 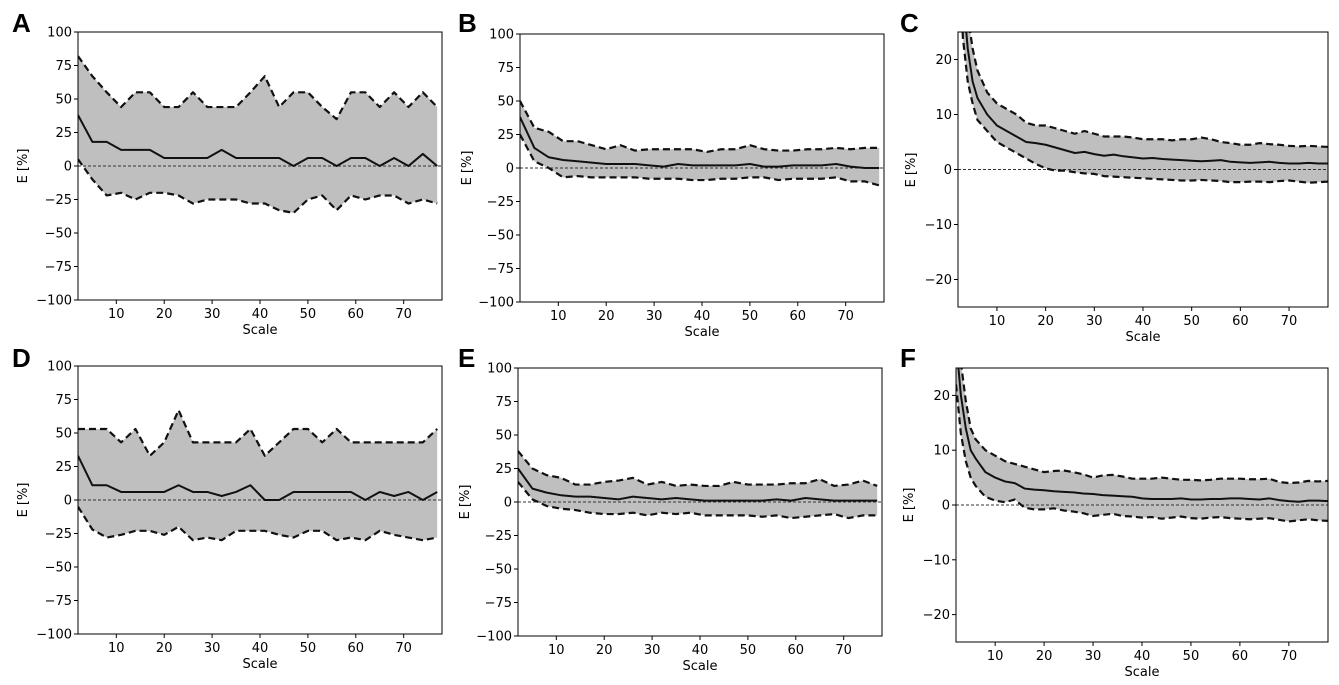 What do you see at coordinates (63, 66) in the screenshot?
I see `y-tick-label-a: 75` at bounding box center [63, 66].